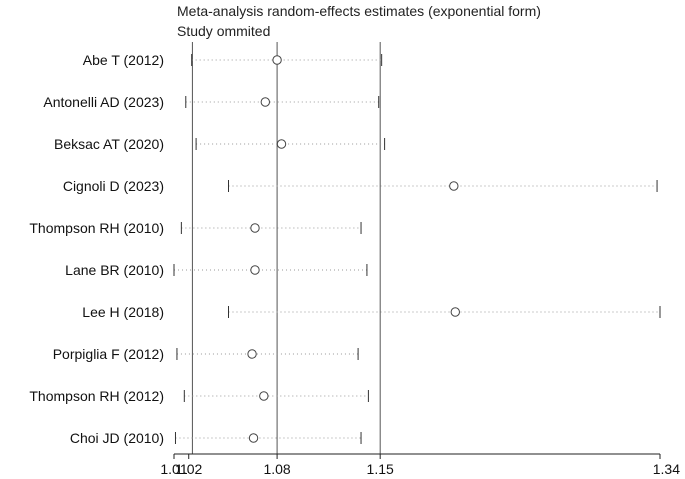 This screenshot has height=479, width=685. What do you see at coordinates (113, 186) in the screenshot?
I see `study-label: Cignoli D (2023)` at bounding box center [113, 186].